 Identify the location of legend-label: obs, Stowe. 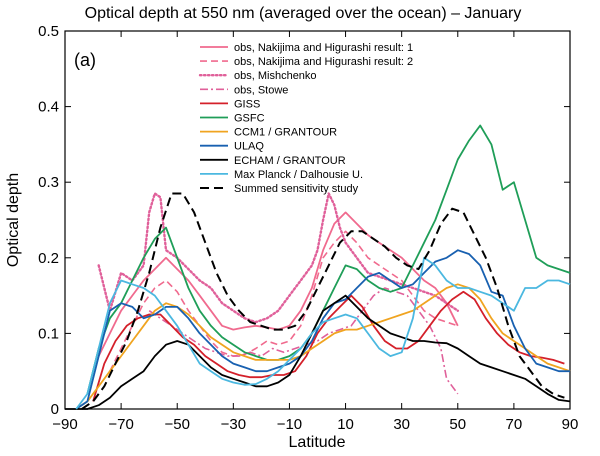
(261, 90).